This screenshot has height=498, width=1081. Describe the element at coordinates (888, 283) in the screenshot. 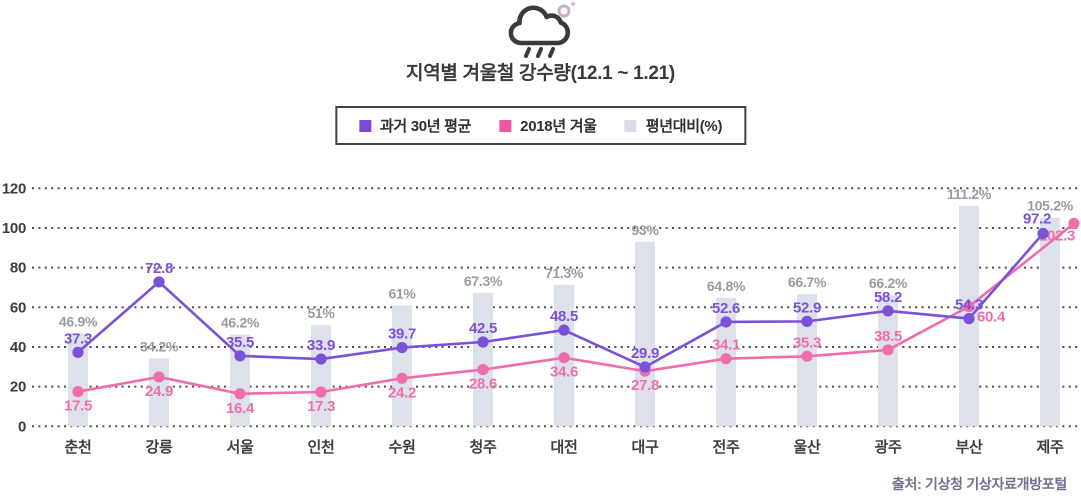

I see `bar-value-label: 66.2%` at that location.